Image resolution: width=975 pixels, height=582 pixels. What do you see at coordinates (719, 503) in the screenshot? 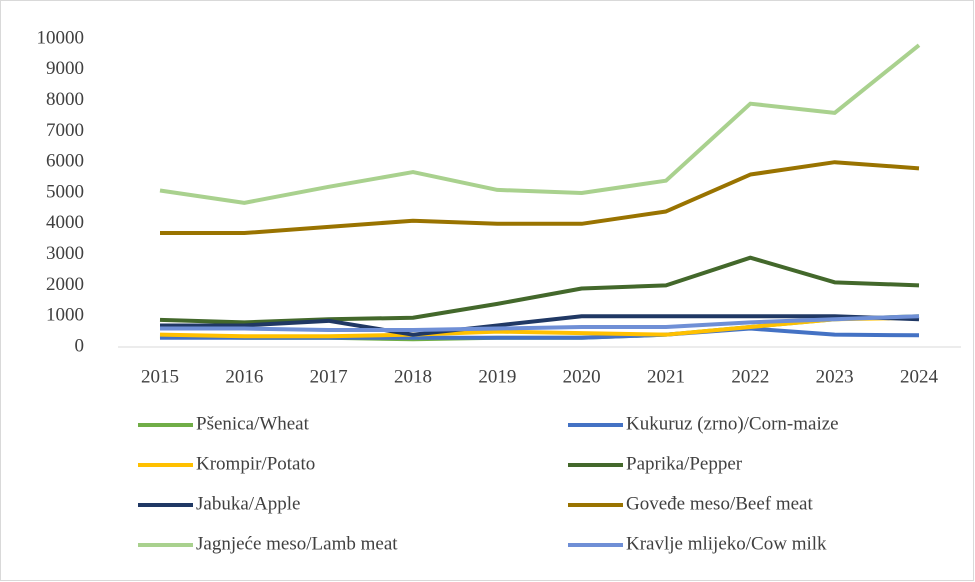
I see `legend-label: Goveđe meso/Beef meat` at bounding box center [719, 503].